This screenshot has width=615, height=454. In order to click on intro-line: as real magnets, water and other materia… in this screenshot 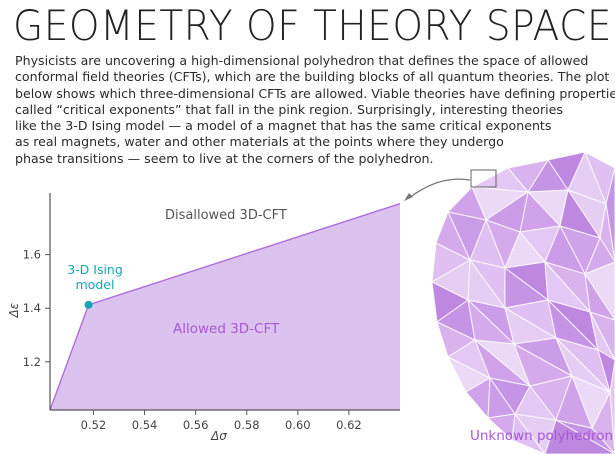, I will do `click(259, 142)`.